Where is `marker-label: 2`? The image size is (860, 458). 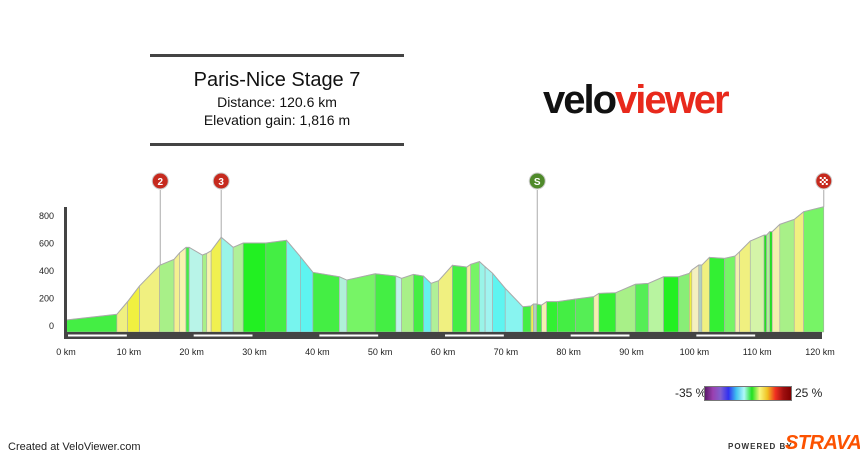
marker-label: 2 is located at coordinates (160, 182).